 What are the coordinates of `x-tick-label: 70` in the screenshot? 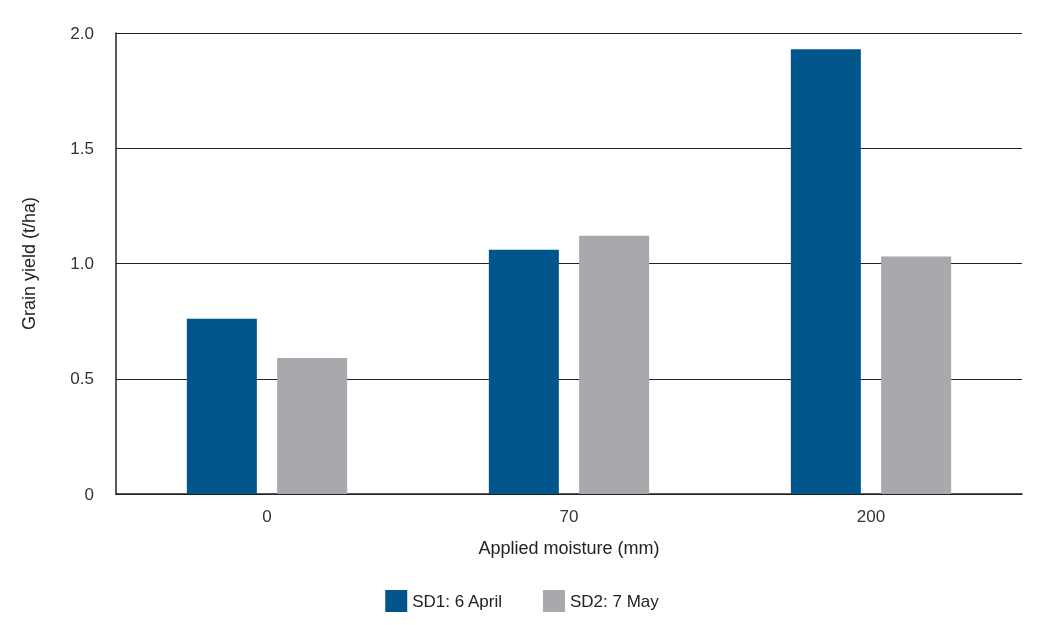 It's located at (569, 516).